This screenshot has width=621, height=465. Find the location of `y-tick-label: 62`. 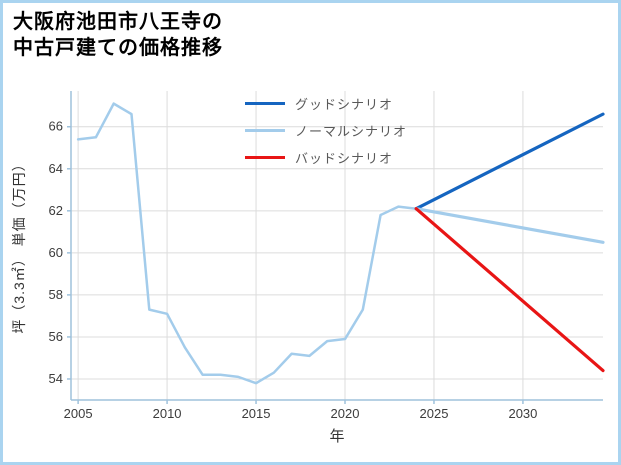

y-tick-label: 62 is located at coordinates (56, 210).